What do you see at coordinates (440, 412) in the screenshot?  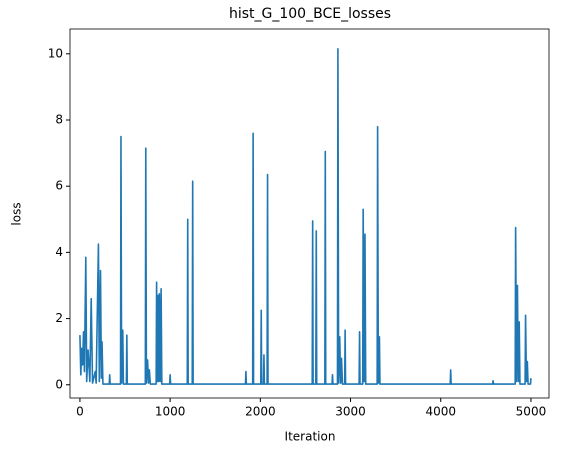 I see `x-tick-label: 4000` at bounding box center [440, 412].